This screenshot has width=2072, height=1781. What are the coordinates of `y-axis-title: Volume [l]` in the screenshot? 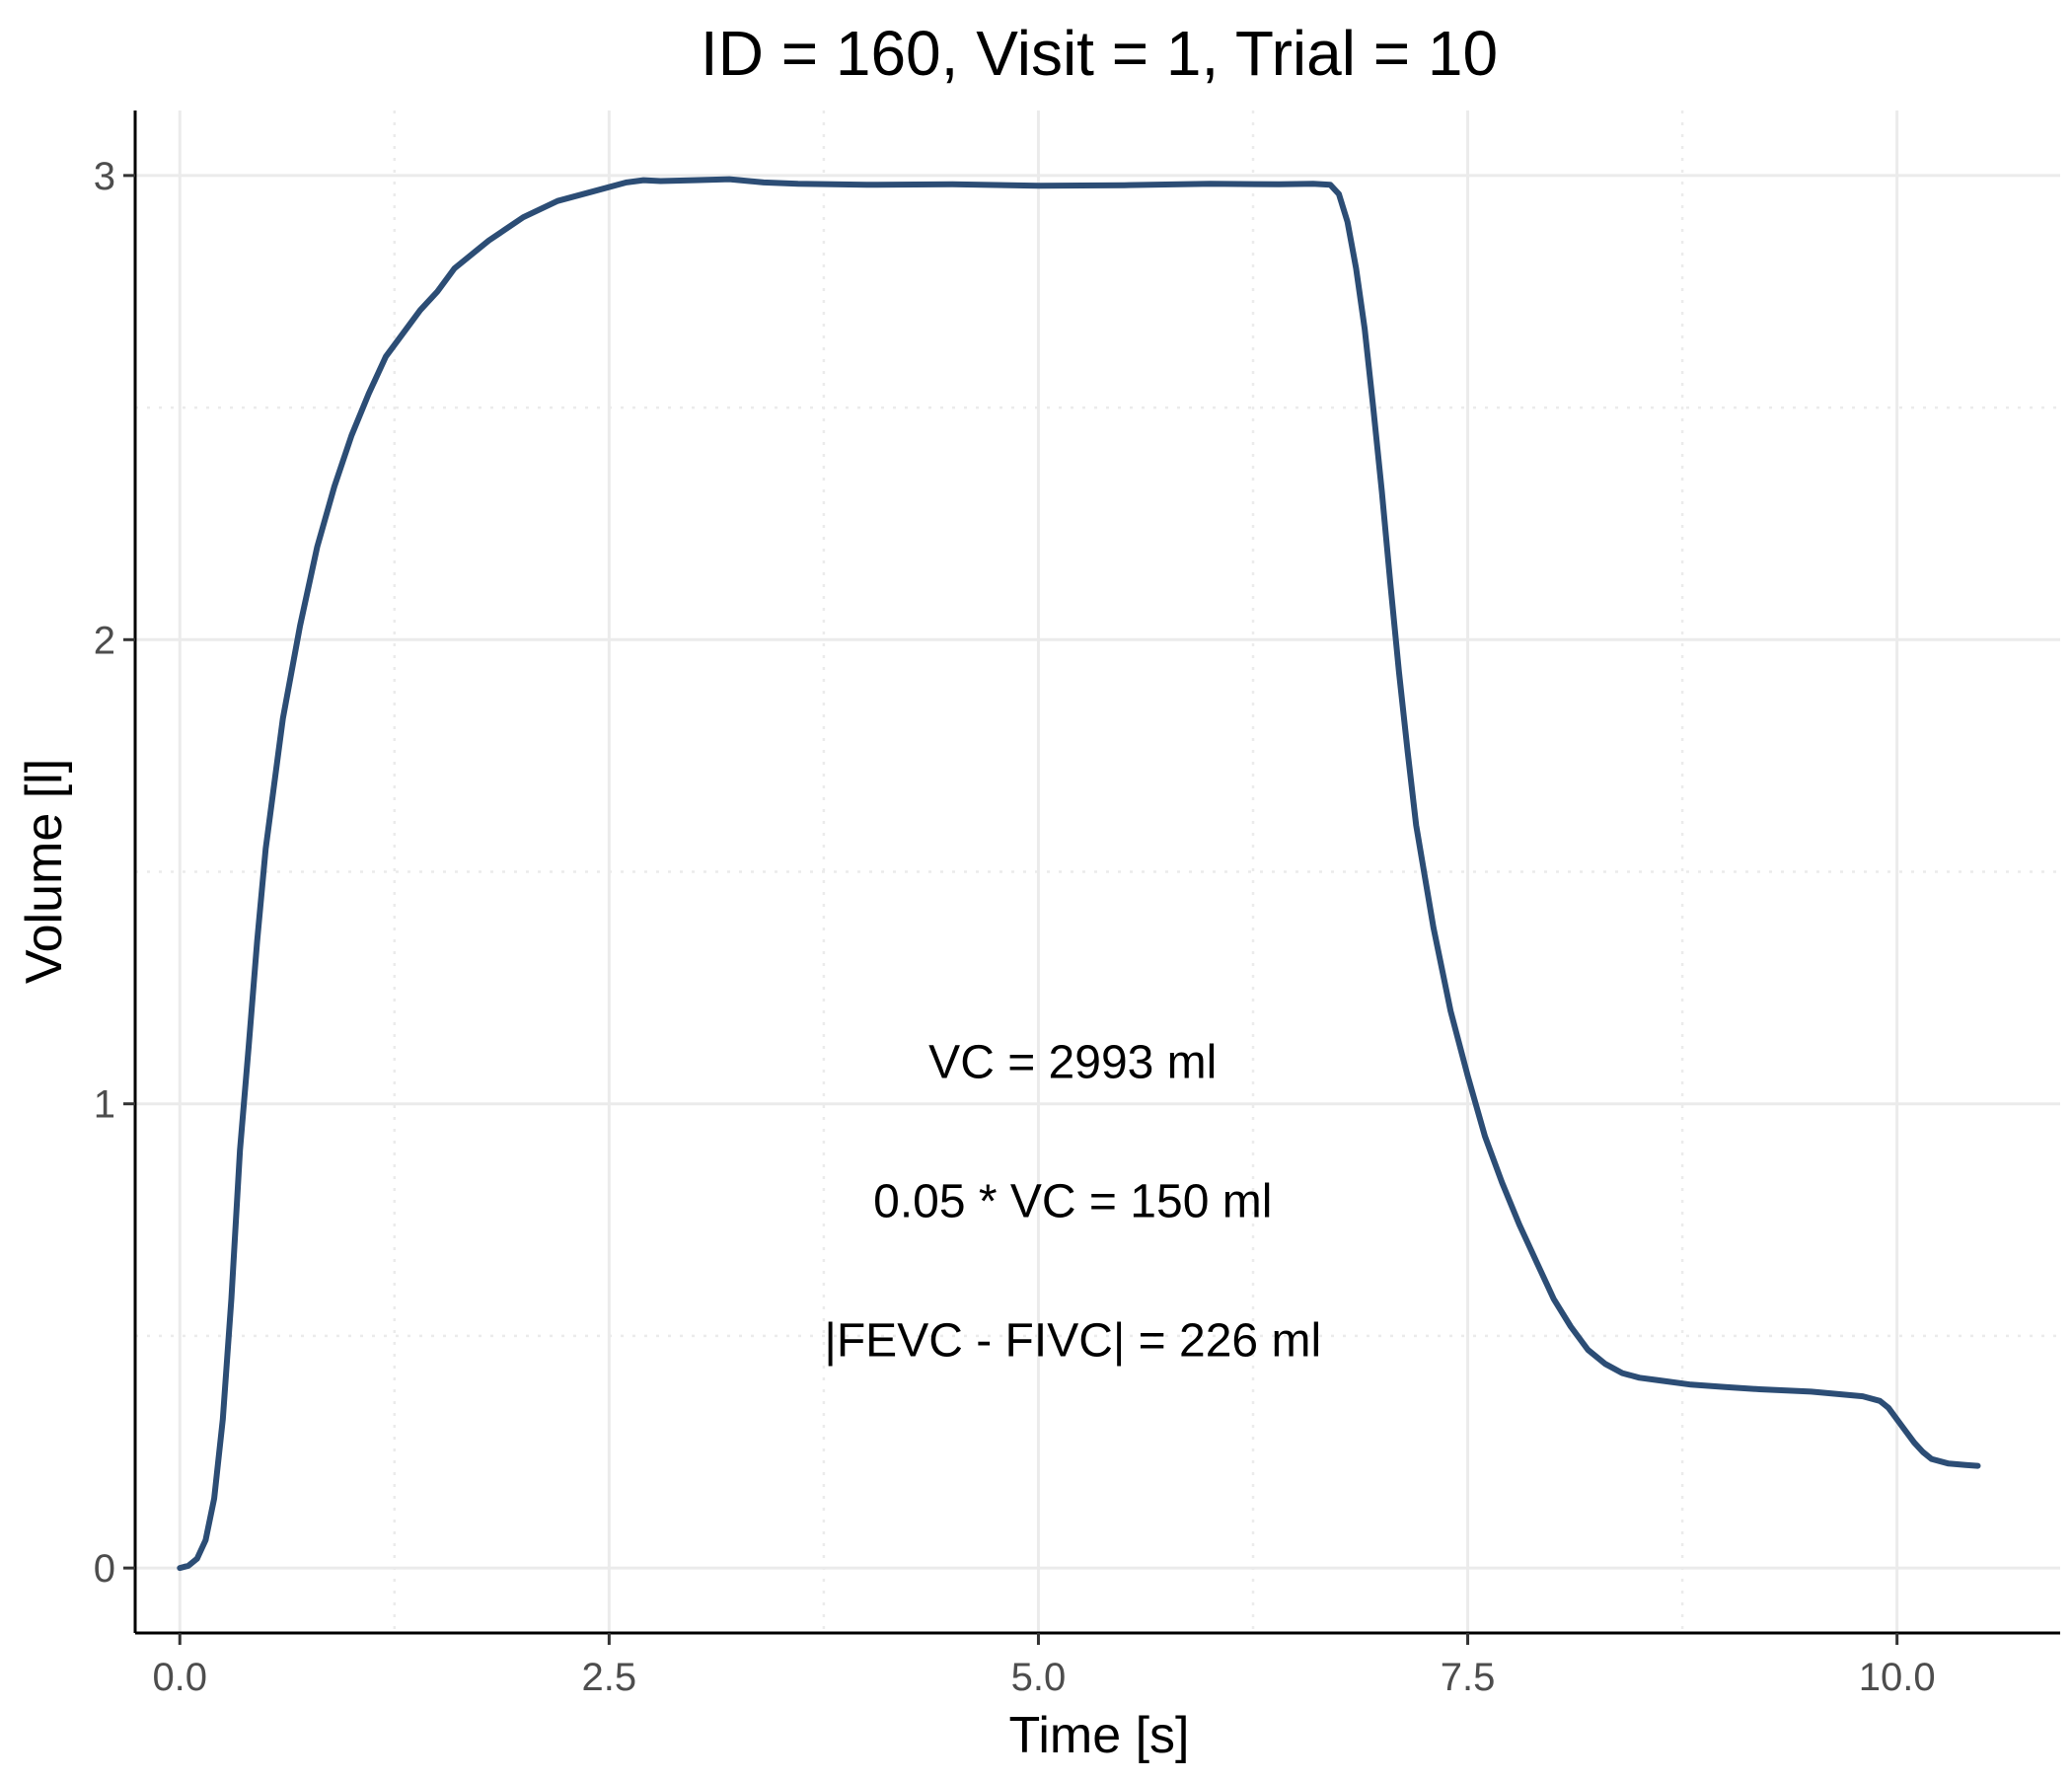 It's located at (45, 871).